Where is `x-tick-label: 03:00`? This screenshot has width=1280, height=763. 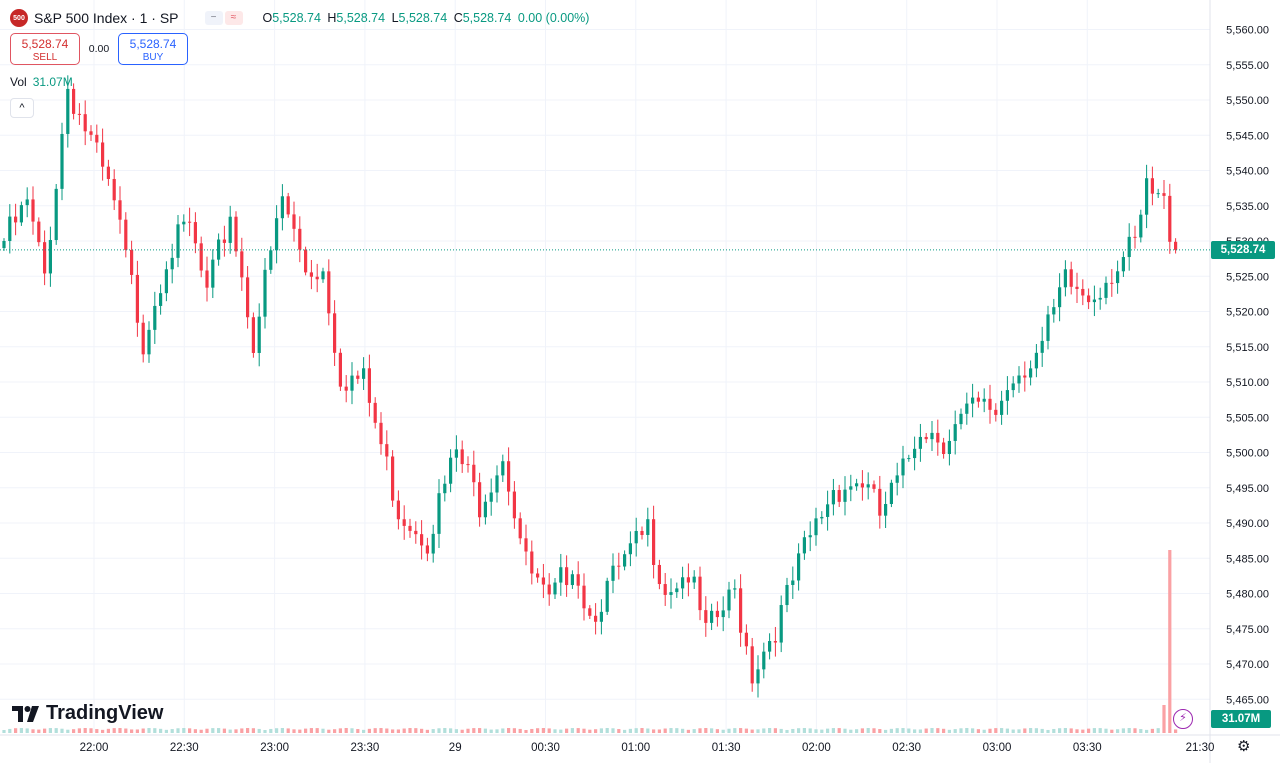 x-tick-label: 03:00 is located at coordinates (997, 748).